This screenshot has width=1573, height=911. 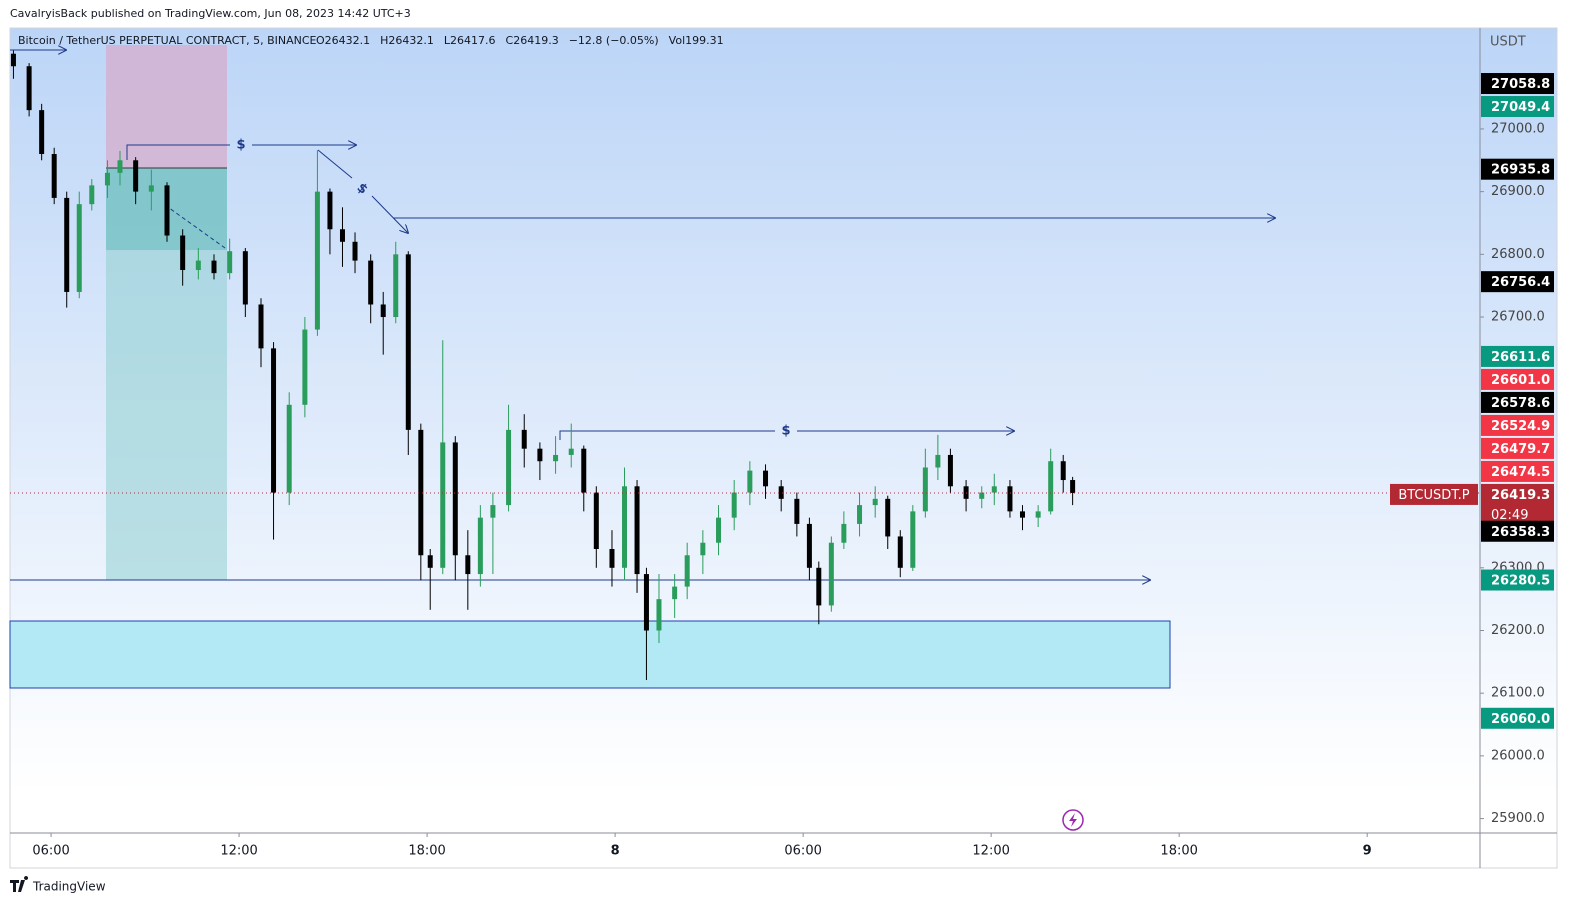 I want to click on y-tick-label: 26000.0, so click(x=1518, y=755).